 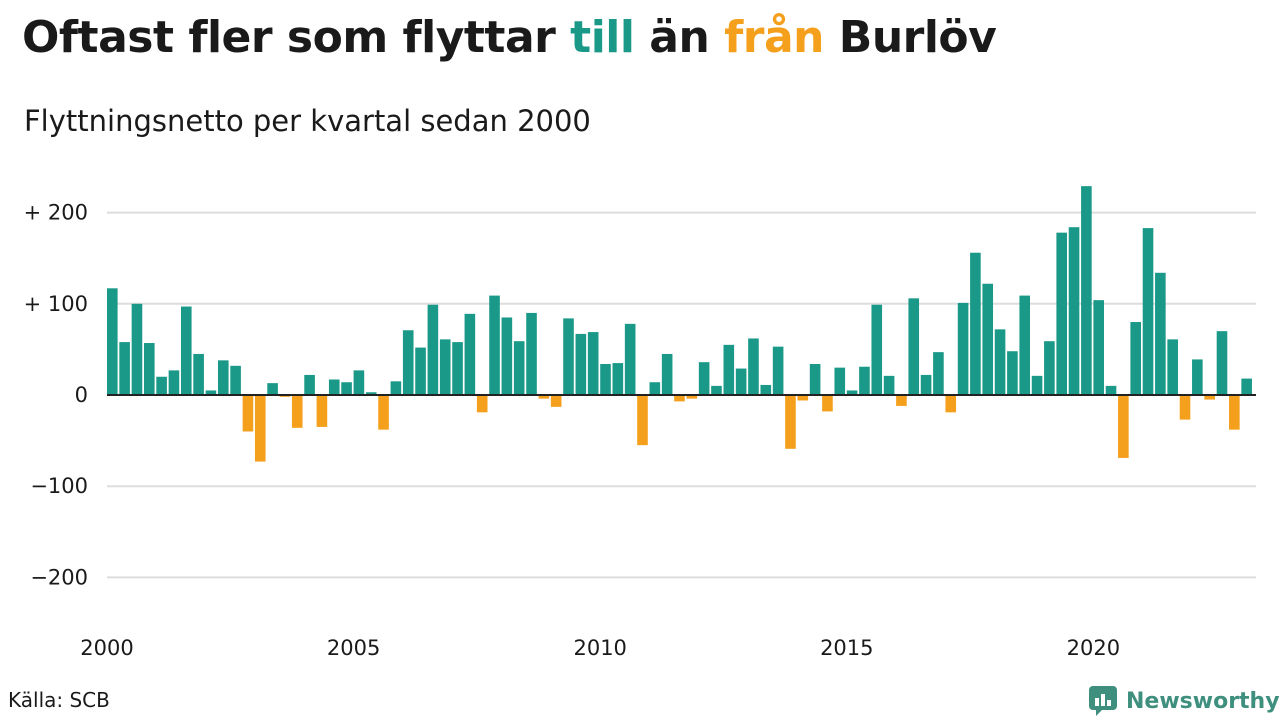 I want to click on chart-subtitle: Flyttningsnetto per kvartal sedan 2000, so click(x=307, y=121).